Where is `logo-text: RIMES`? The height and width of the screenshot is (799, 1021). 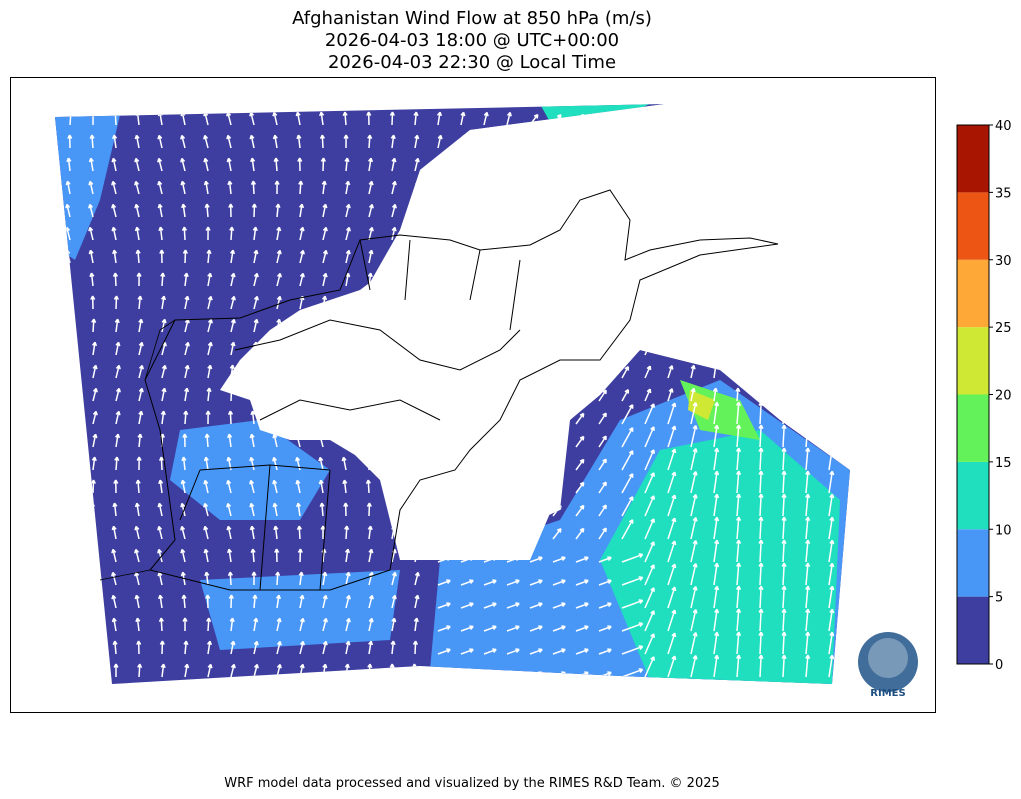 logo-text: RIMES is located at coordinates (887, 693).